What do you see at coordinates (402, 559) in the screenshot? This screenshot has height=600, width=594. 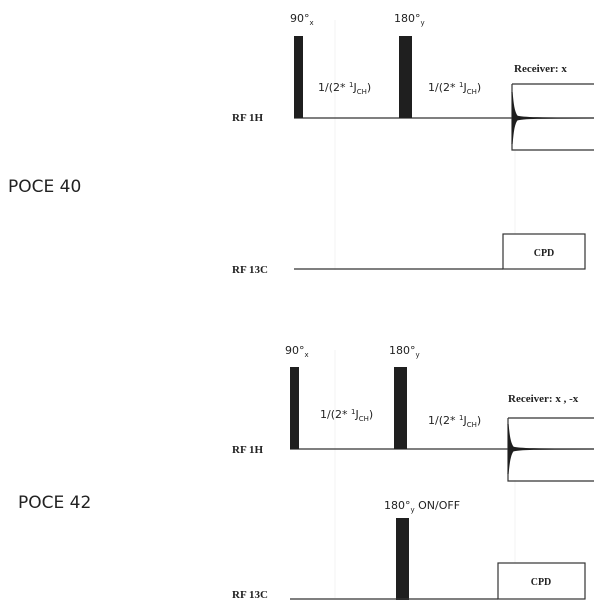 I see `pulse-180-c` at bounding box center [402, 559].